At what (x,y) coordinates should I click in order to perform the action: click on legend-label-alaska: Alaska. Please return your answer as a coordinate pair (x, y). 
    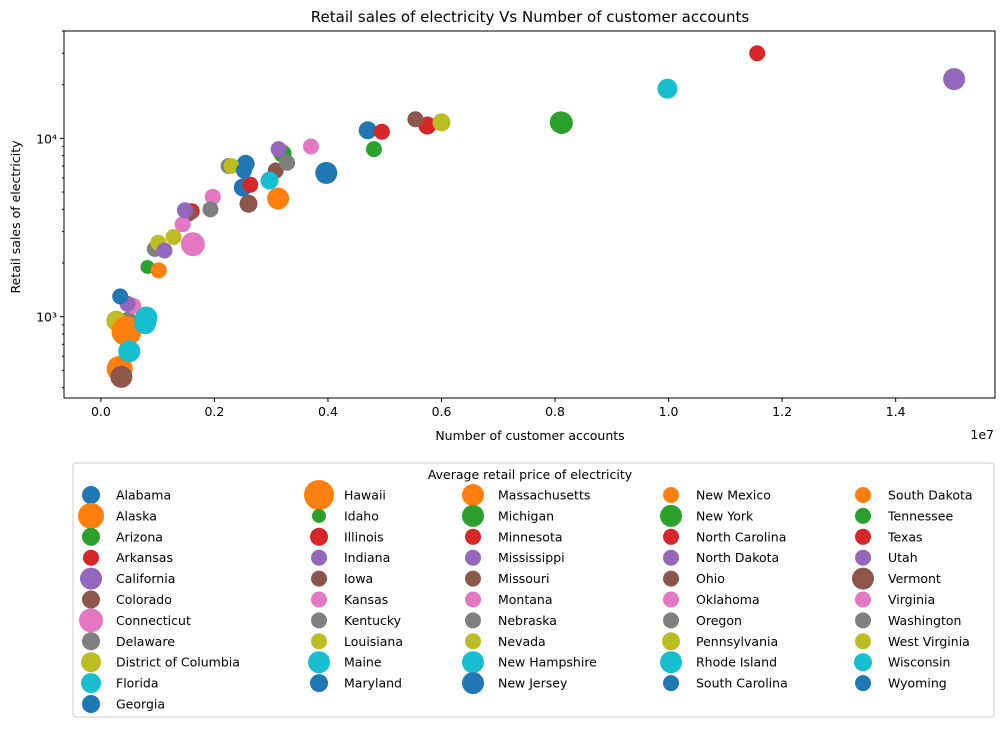
    Looking at the image, I should click on (136, 515).